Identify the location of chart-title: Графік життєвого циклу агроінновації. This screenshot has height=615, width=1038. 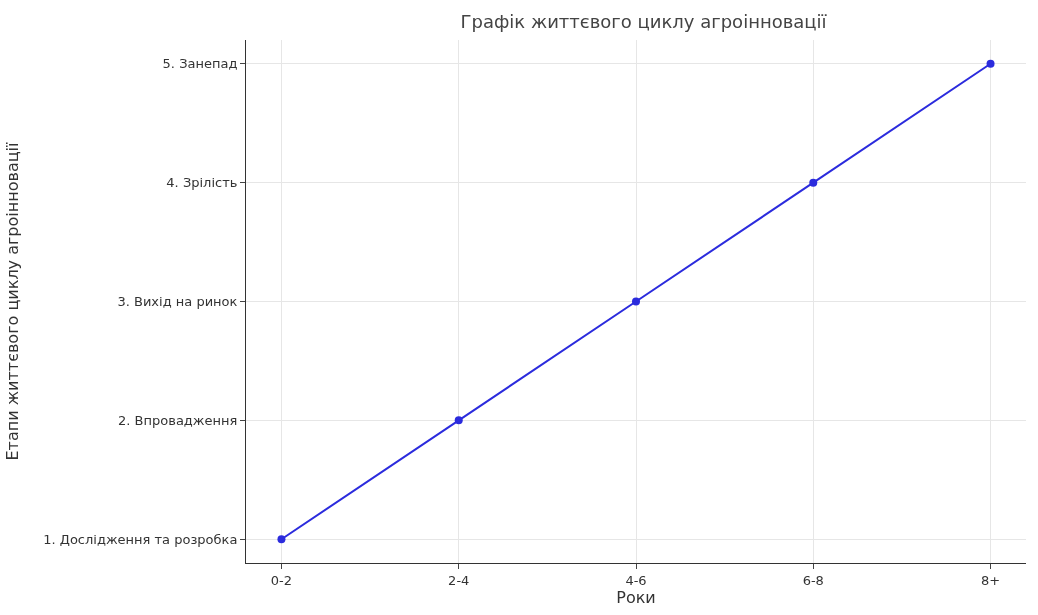
(644, 21).